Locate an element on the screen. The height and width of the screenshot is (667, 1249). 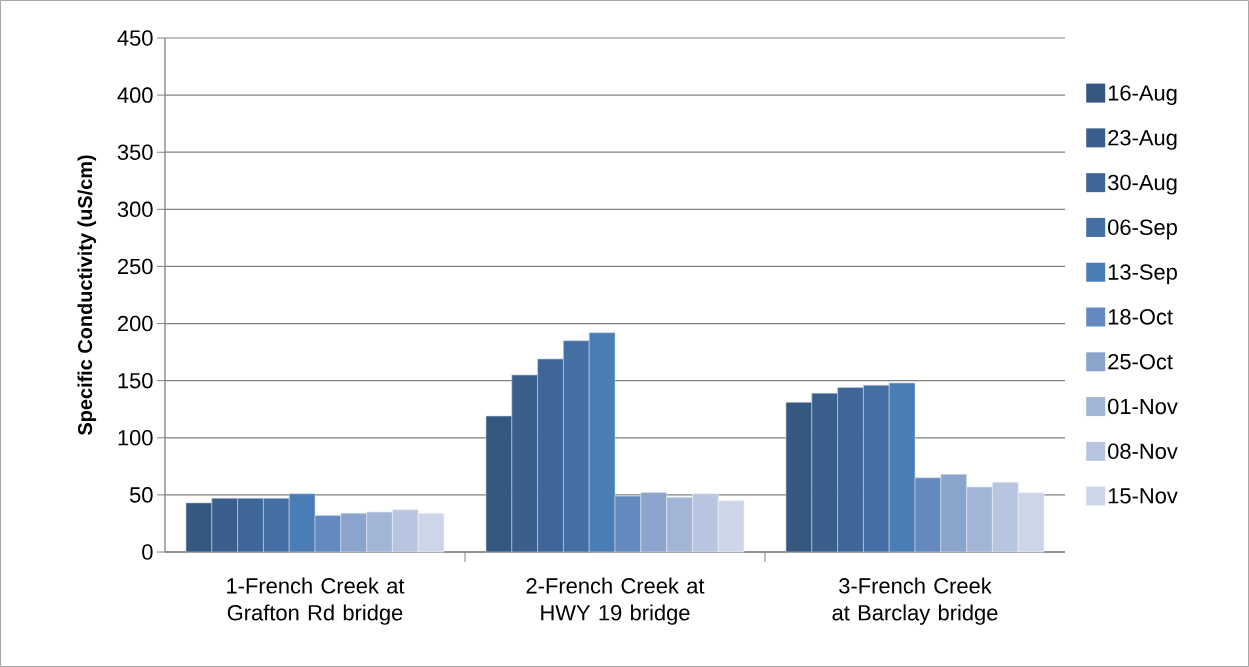
legend-label: 16-Aug is located at coordinates (1142, 95).